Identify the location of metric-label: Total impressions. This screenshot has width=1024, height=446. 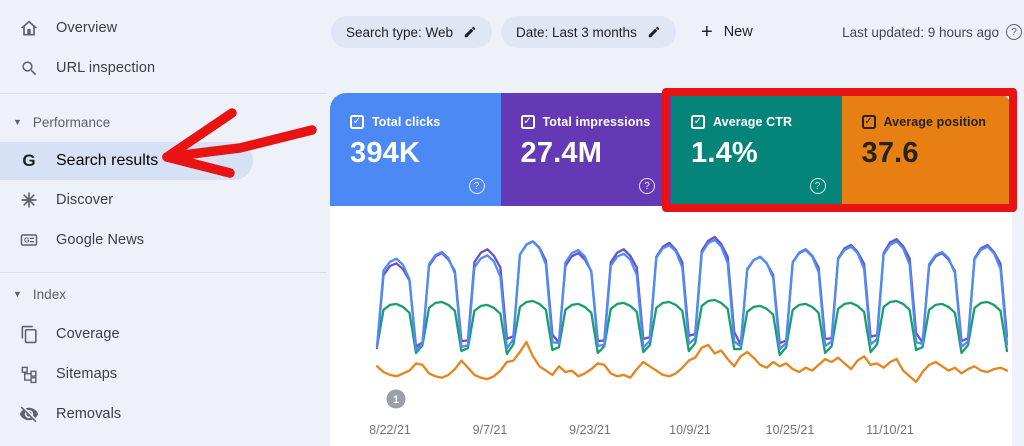
(596, 122).